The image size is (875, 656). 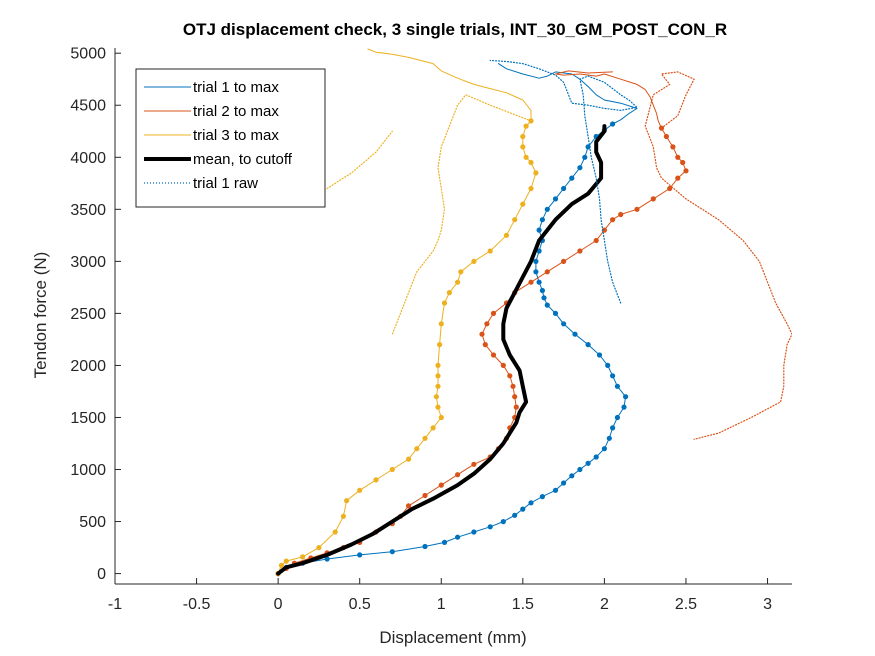 I want to click on y-tick-label: 1500, so click(x=88, y=418).